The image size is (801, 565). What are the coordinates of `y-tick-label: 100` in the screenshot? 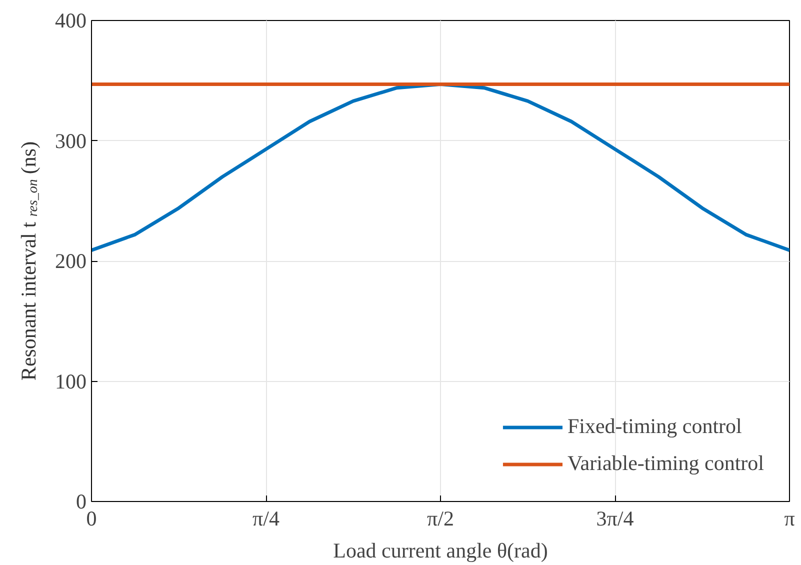 It's located at (70, 381).